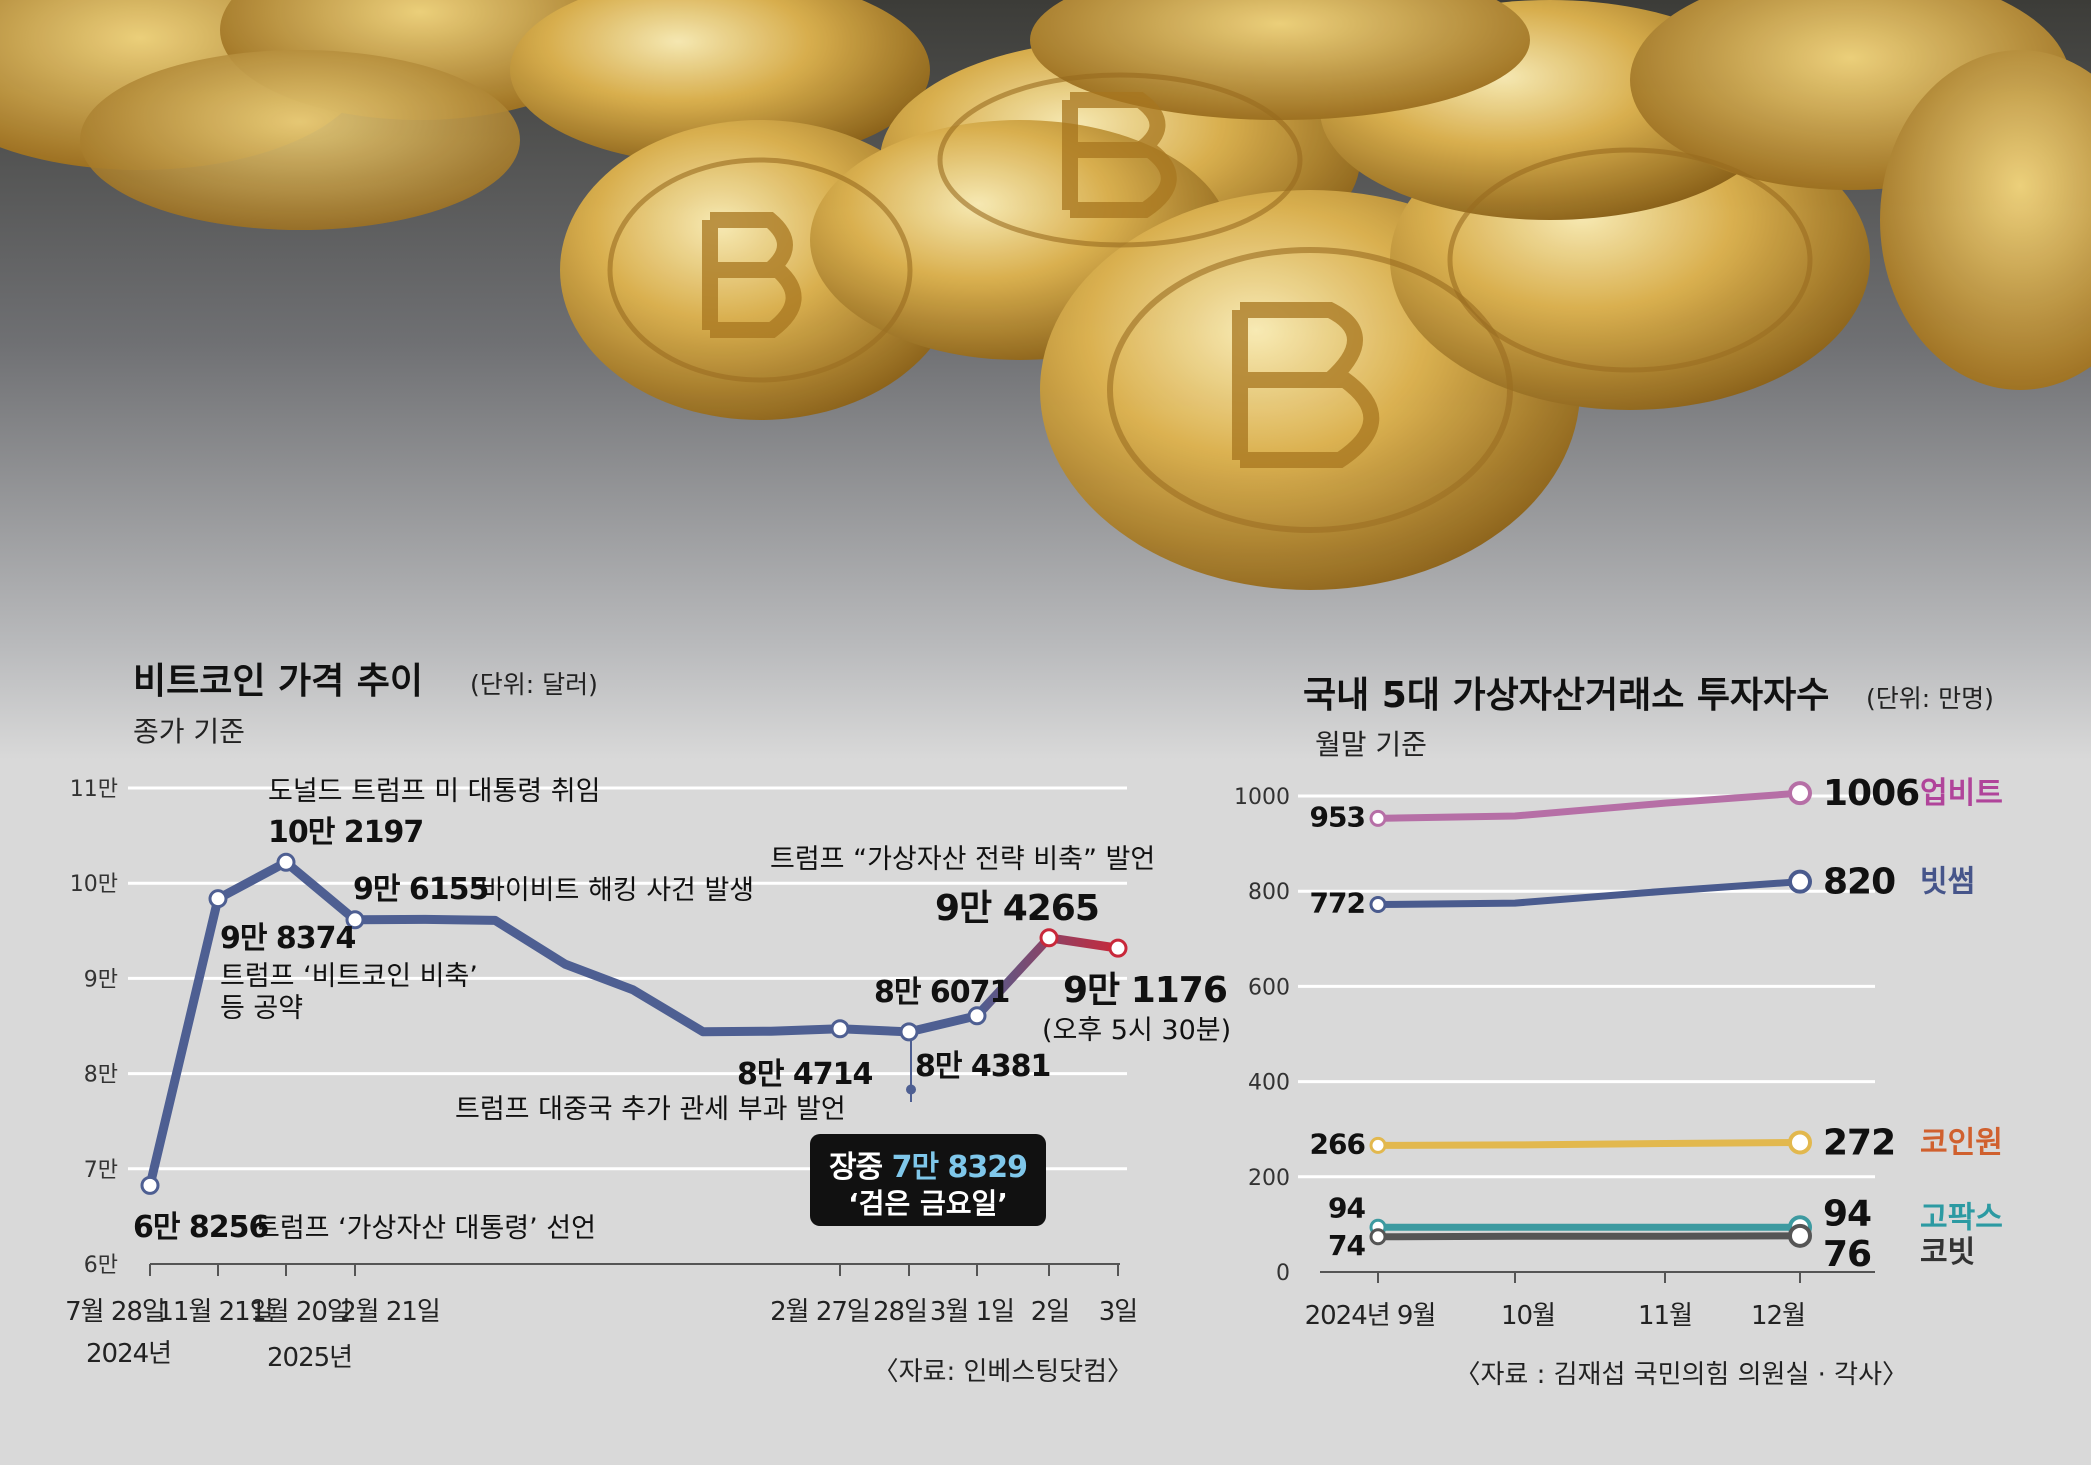 This screenshot has width=2091, height=1465. What do you see at coordinates (972, 1312) in the screenshot?
I see `left-x-tick-label: 3월 1일` at bounding box center [972, 1312].